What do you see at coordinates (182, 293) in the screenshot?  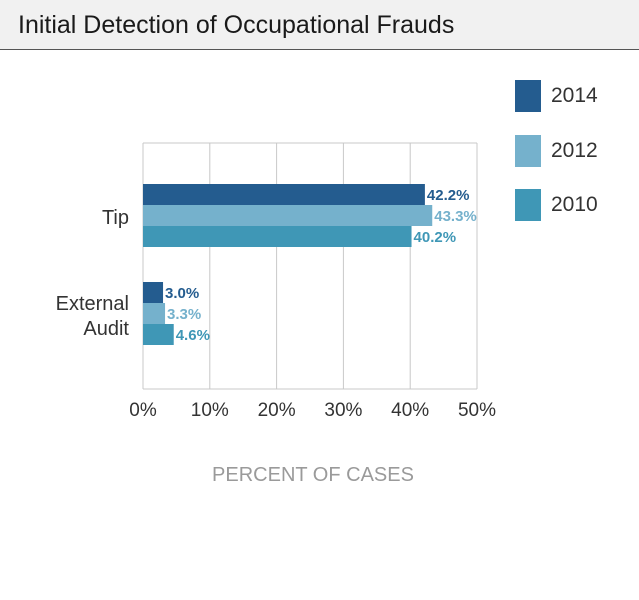 I see `data-label-2014-1: 3.0%` at bounding box center [182, 293].